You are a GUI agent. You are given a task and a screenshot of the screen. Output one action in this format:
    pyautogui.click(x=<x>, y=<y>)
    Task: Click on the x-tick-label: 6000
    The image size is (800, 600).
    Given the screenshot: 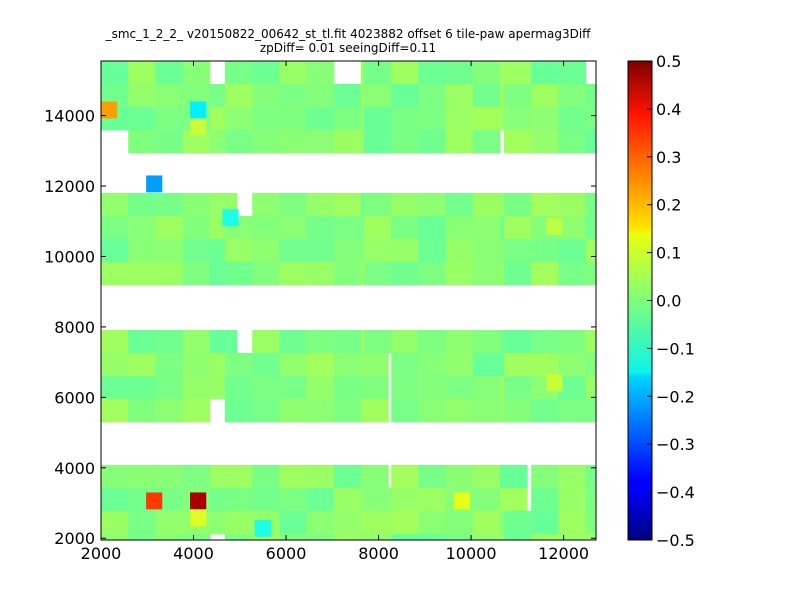 What is the action you would take?
    pyautogui.click(x=286, y=553)
    